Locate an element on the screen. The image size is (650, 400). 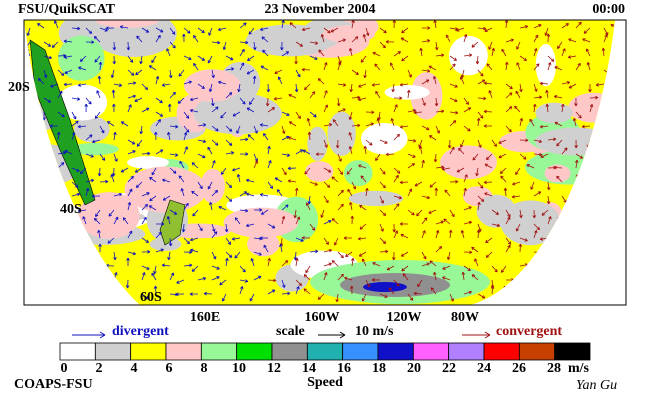
lon-label: 80W is located at coordinates (465, 317).